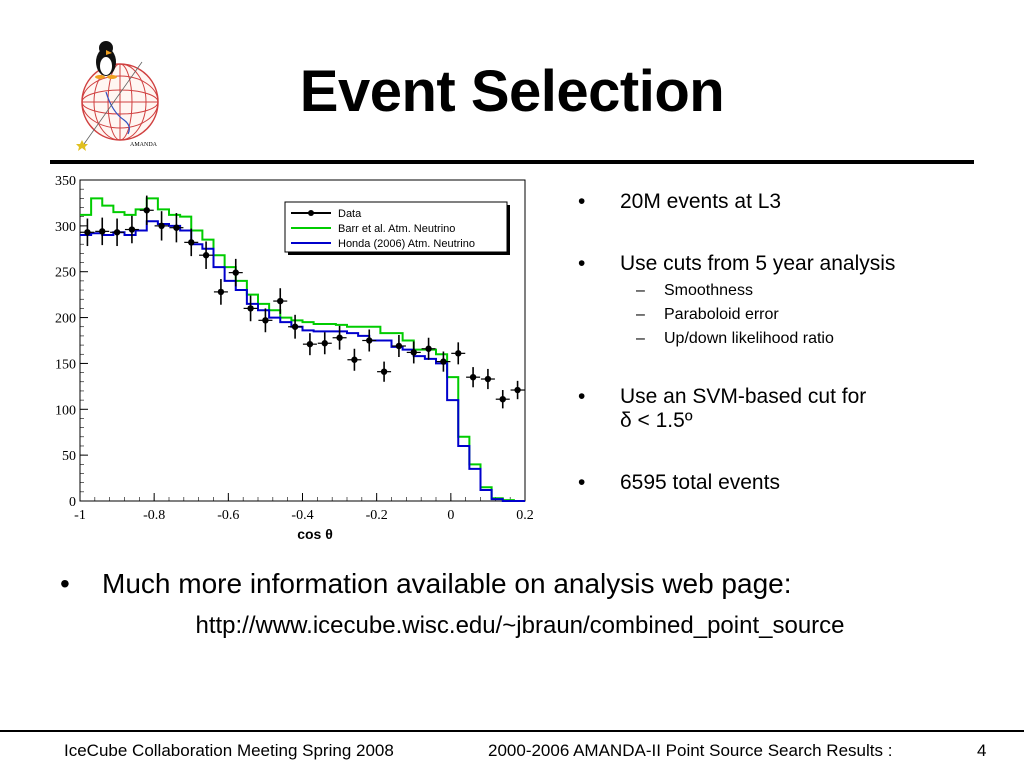  Describe the element at coordinates (65, 319) in the screenshot. I see `y-tick-label: 200` at that location.